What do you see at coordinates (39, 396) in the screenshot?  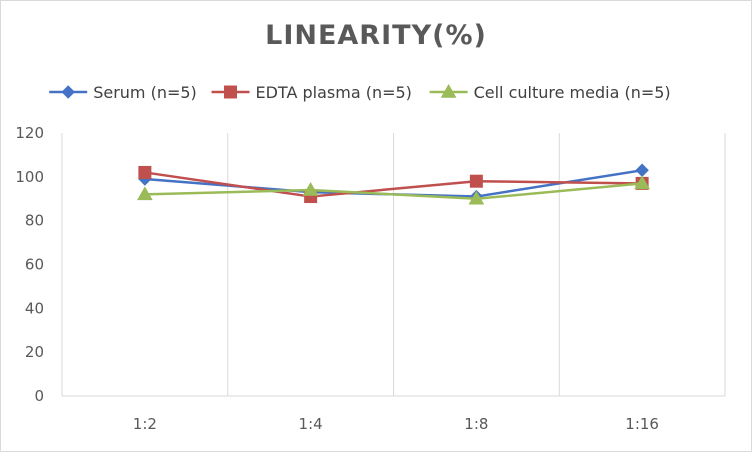 I see `y-tick-label: 0` at bounding box center [39, 396].